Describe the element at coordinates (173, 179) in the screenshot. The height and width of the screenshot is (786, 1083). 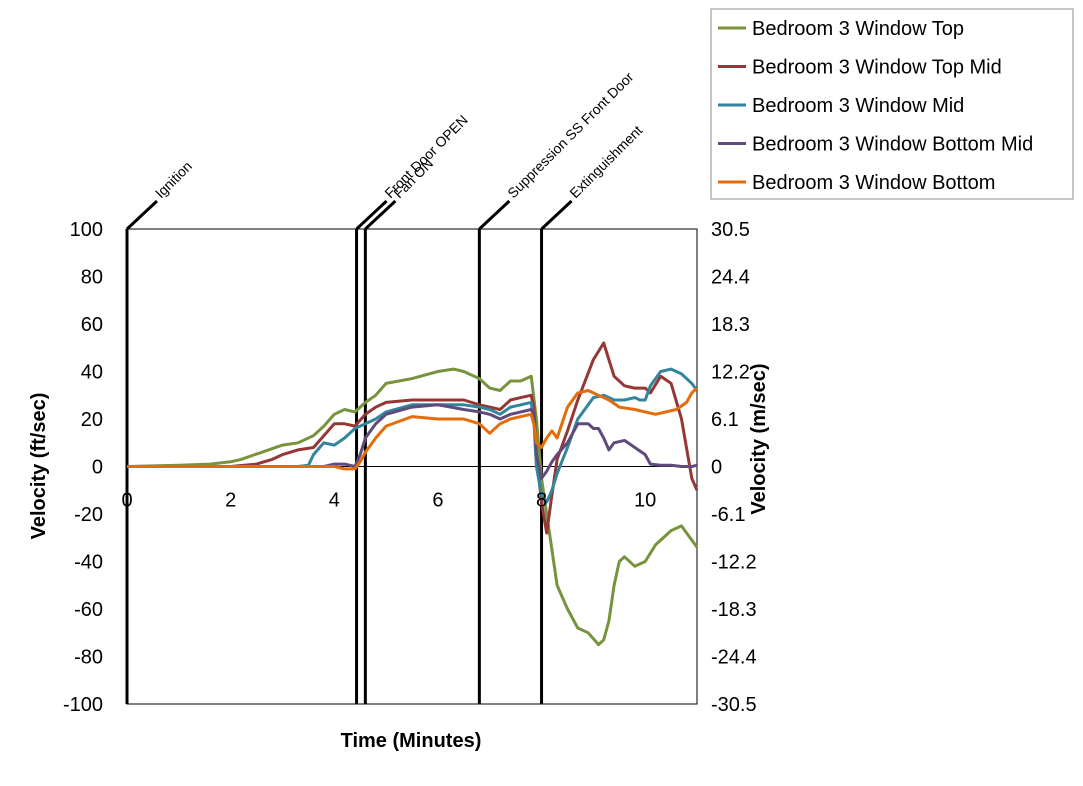
I see `event-label-1: Ignition` at that location.